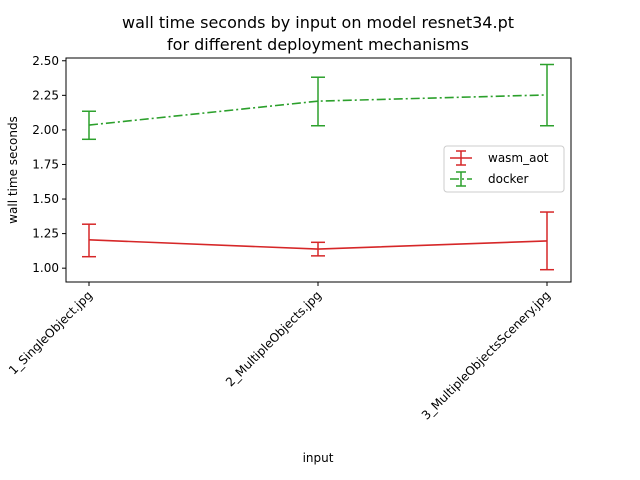  What do you see at coordinates (504, 169) in the screenshot?
I see `legend-frame` at bounding box center [504, 169].